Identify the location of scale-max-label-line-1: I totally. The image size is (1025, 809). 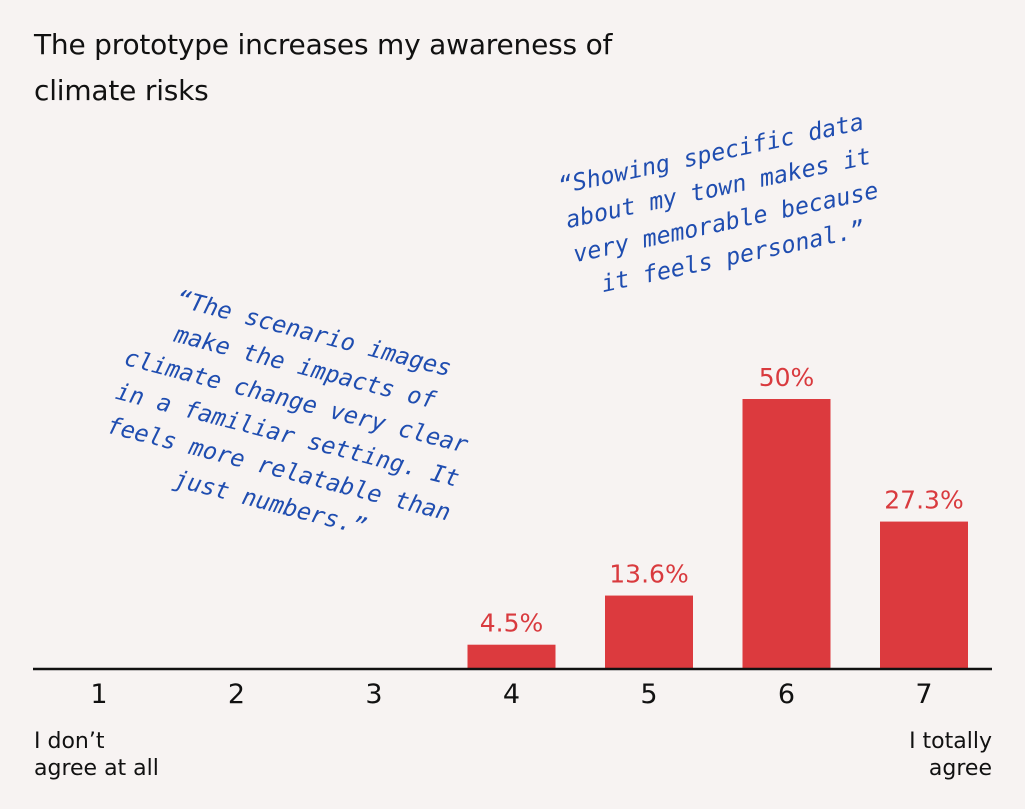
(950, 741).